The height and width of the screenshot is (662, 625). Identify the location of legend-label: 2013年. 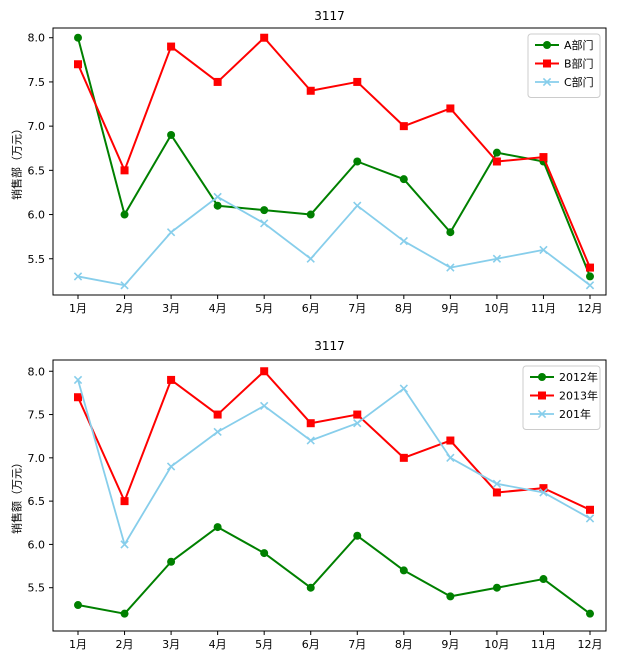
(578, 396).